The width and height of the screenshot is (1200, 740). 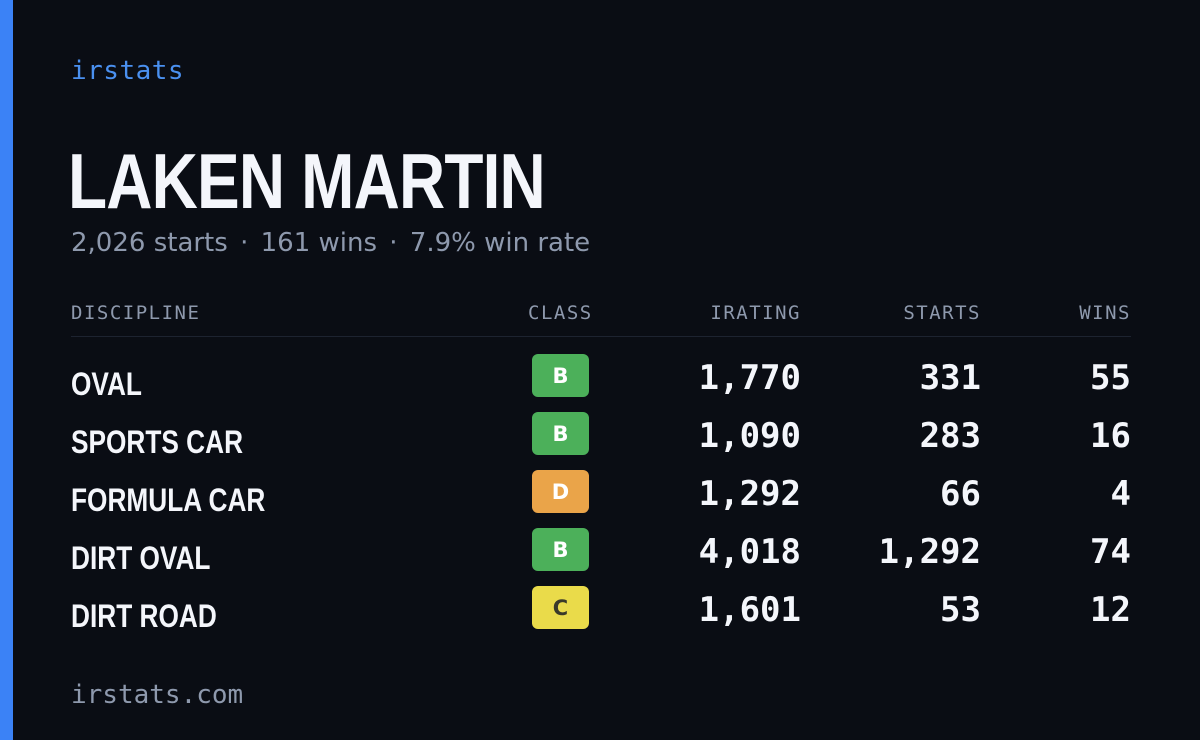 I want to click on summary-starts: 2,026 starts, so click(x=149, y=243).